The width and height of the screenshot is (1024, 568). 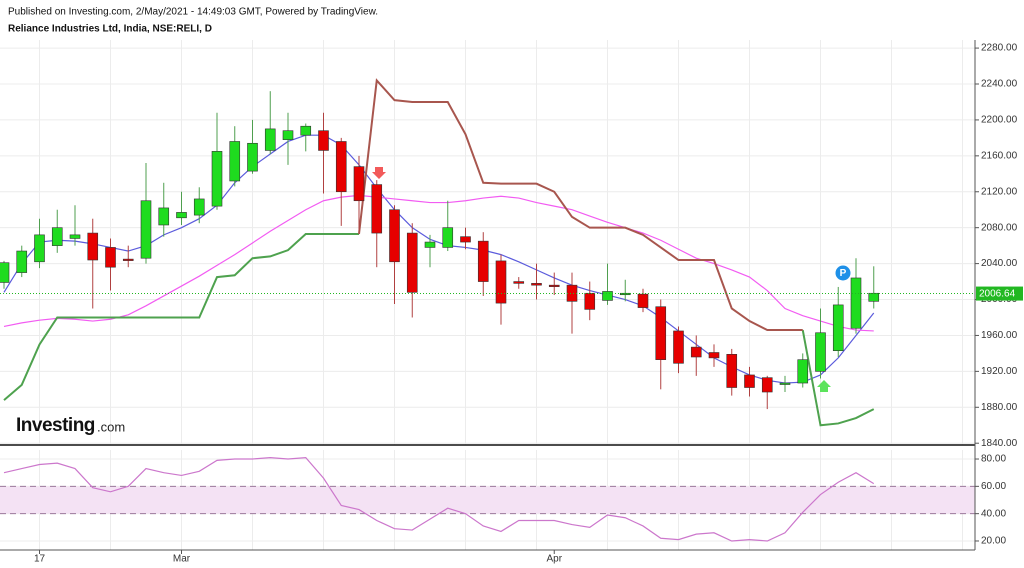 I want to click on marker-label: P, so click(x=843, y=273).